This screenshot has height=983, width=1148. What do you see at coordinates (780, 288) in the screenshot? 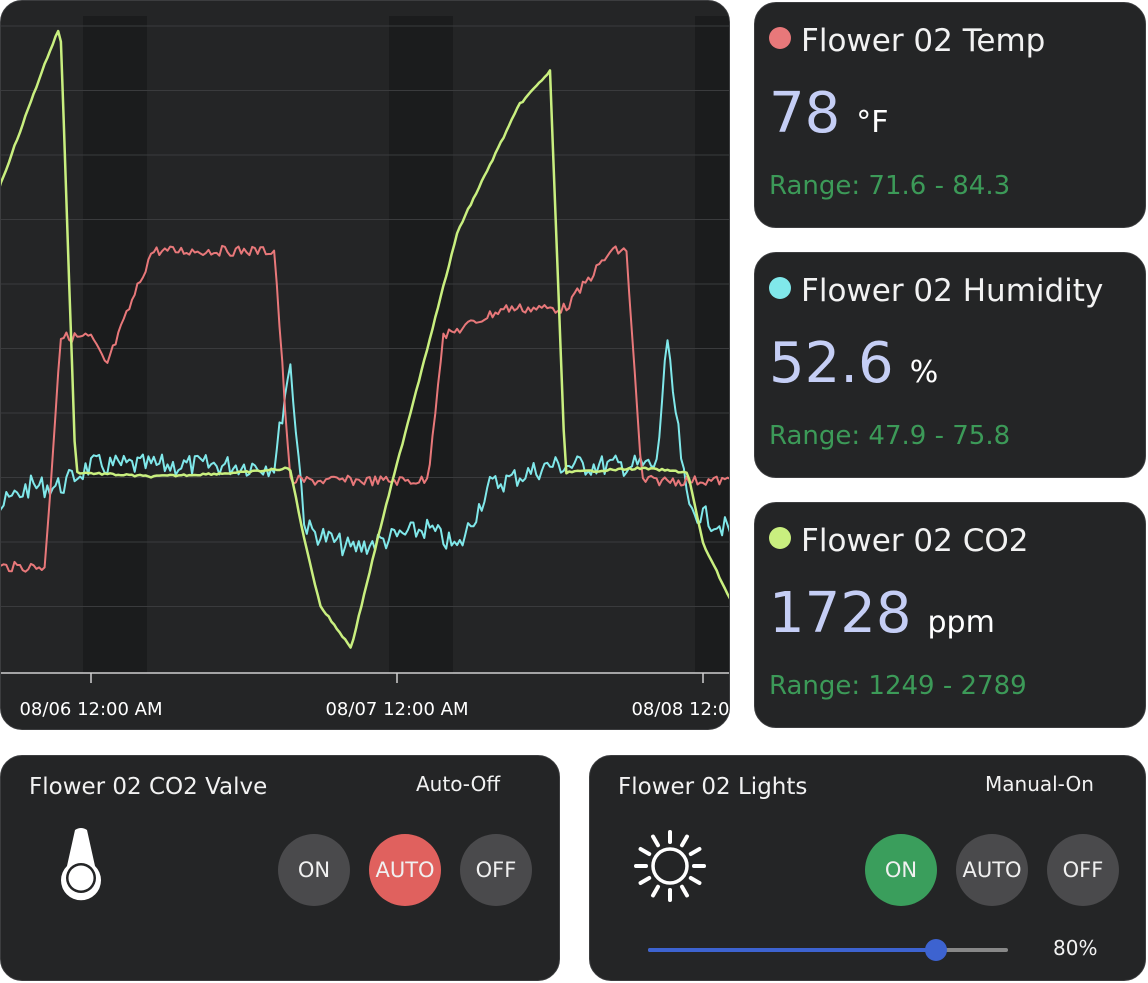
I see `humidity-legend-dot` at bounding box center [780, 288].